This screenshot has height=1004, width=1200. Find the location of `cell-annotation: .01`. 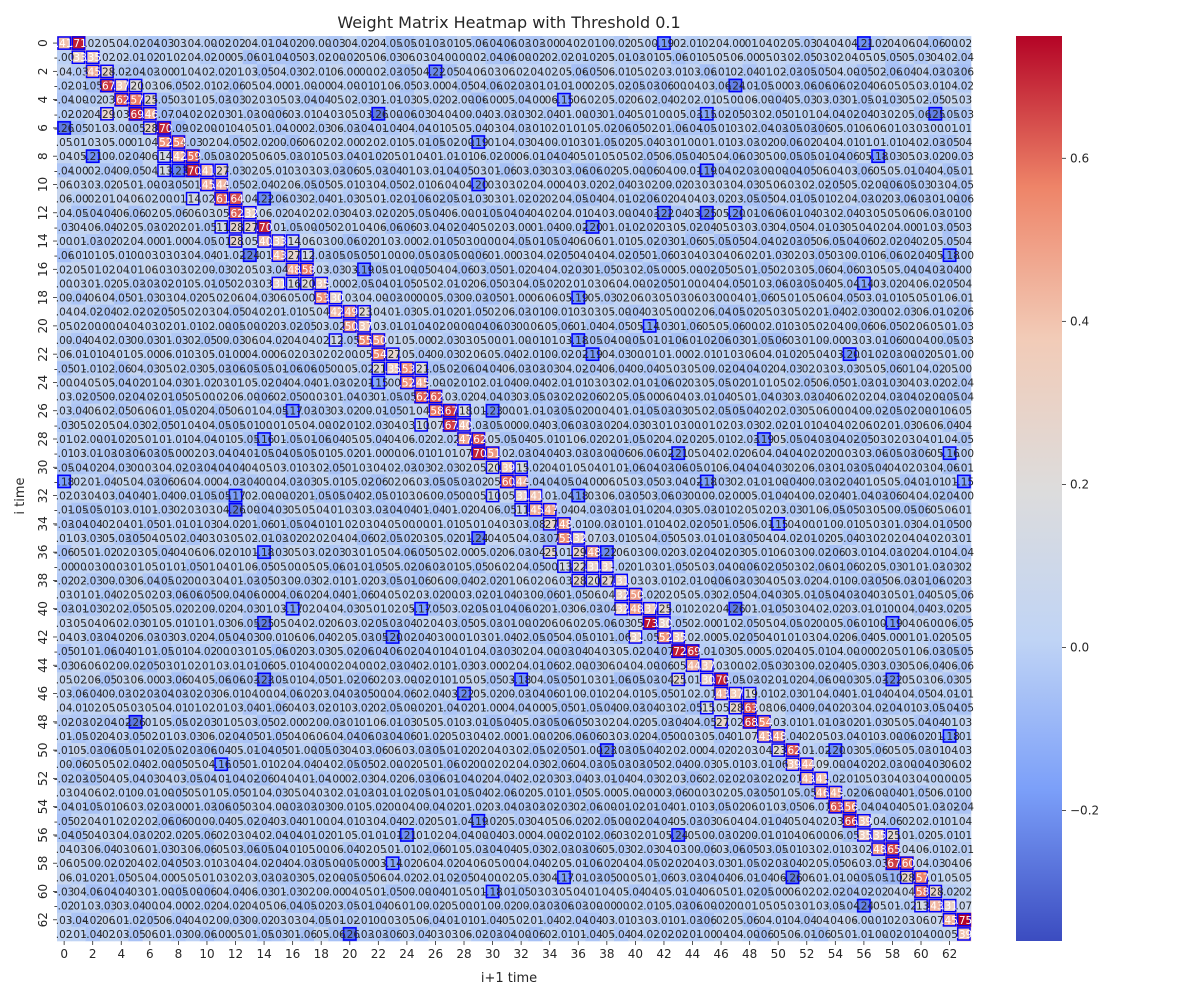

cell-annotation: .01 is located at coordinates (964, 129).